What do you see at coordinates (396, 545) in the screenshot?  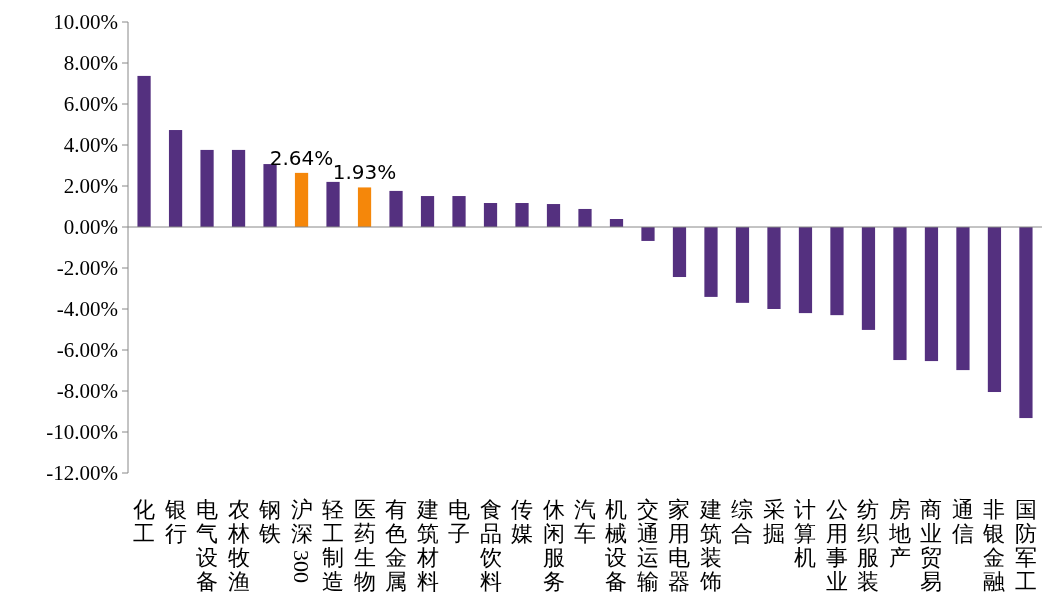 I see `x-tick-label: 有色金属` at bounding box center [396, 545].